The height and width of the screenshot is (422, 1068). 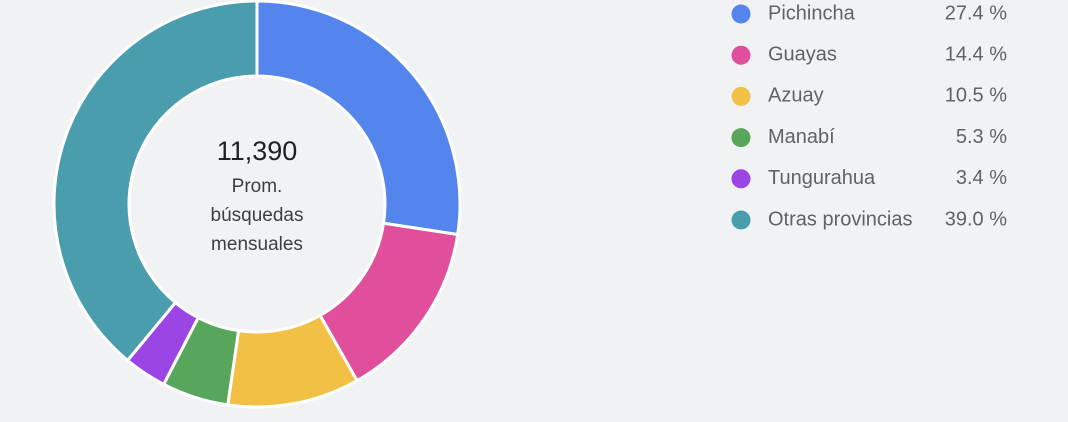 What do you see at coordinates (257, 151) in the screenshot?
I see `center-value: 11,390` at bounding box center [257, 151].